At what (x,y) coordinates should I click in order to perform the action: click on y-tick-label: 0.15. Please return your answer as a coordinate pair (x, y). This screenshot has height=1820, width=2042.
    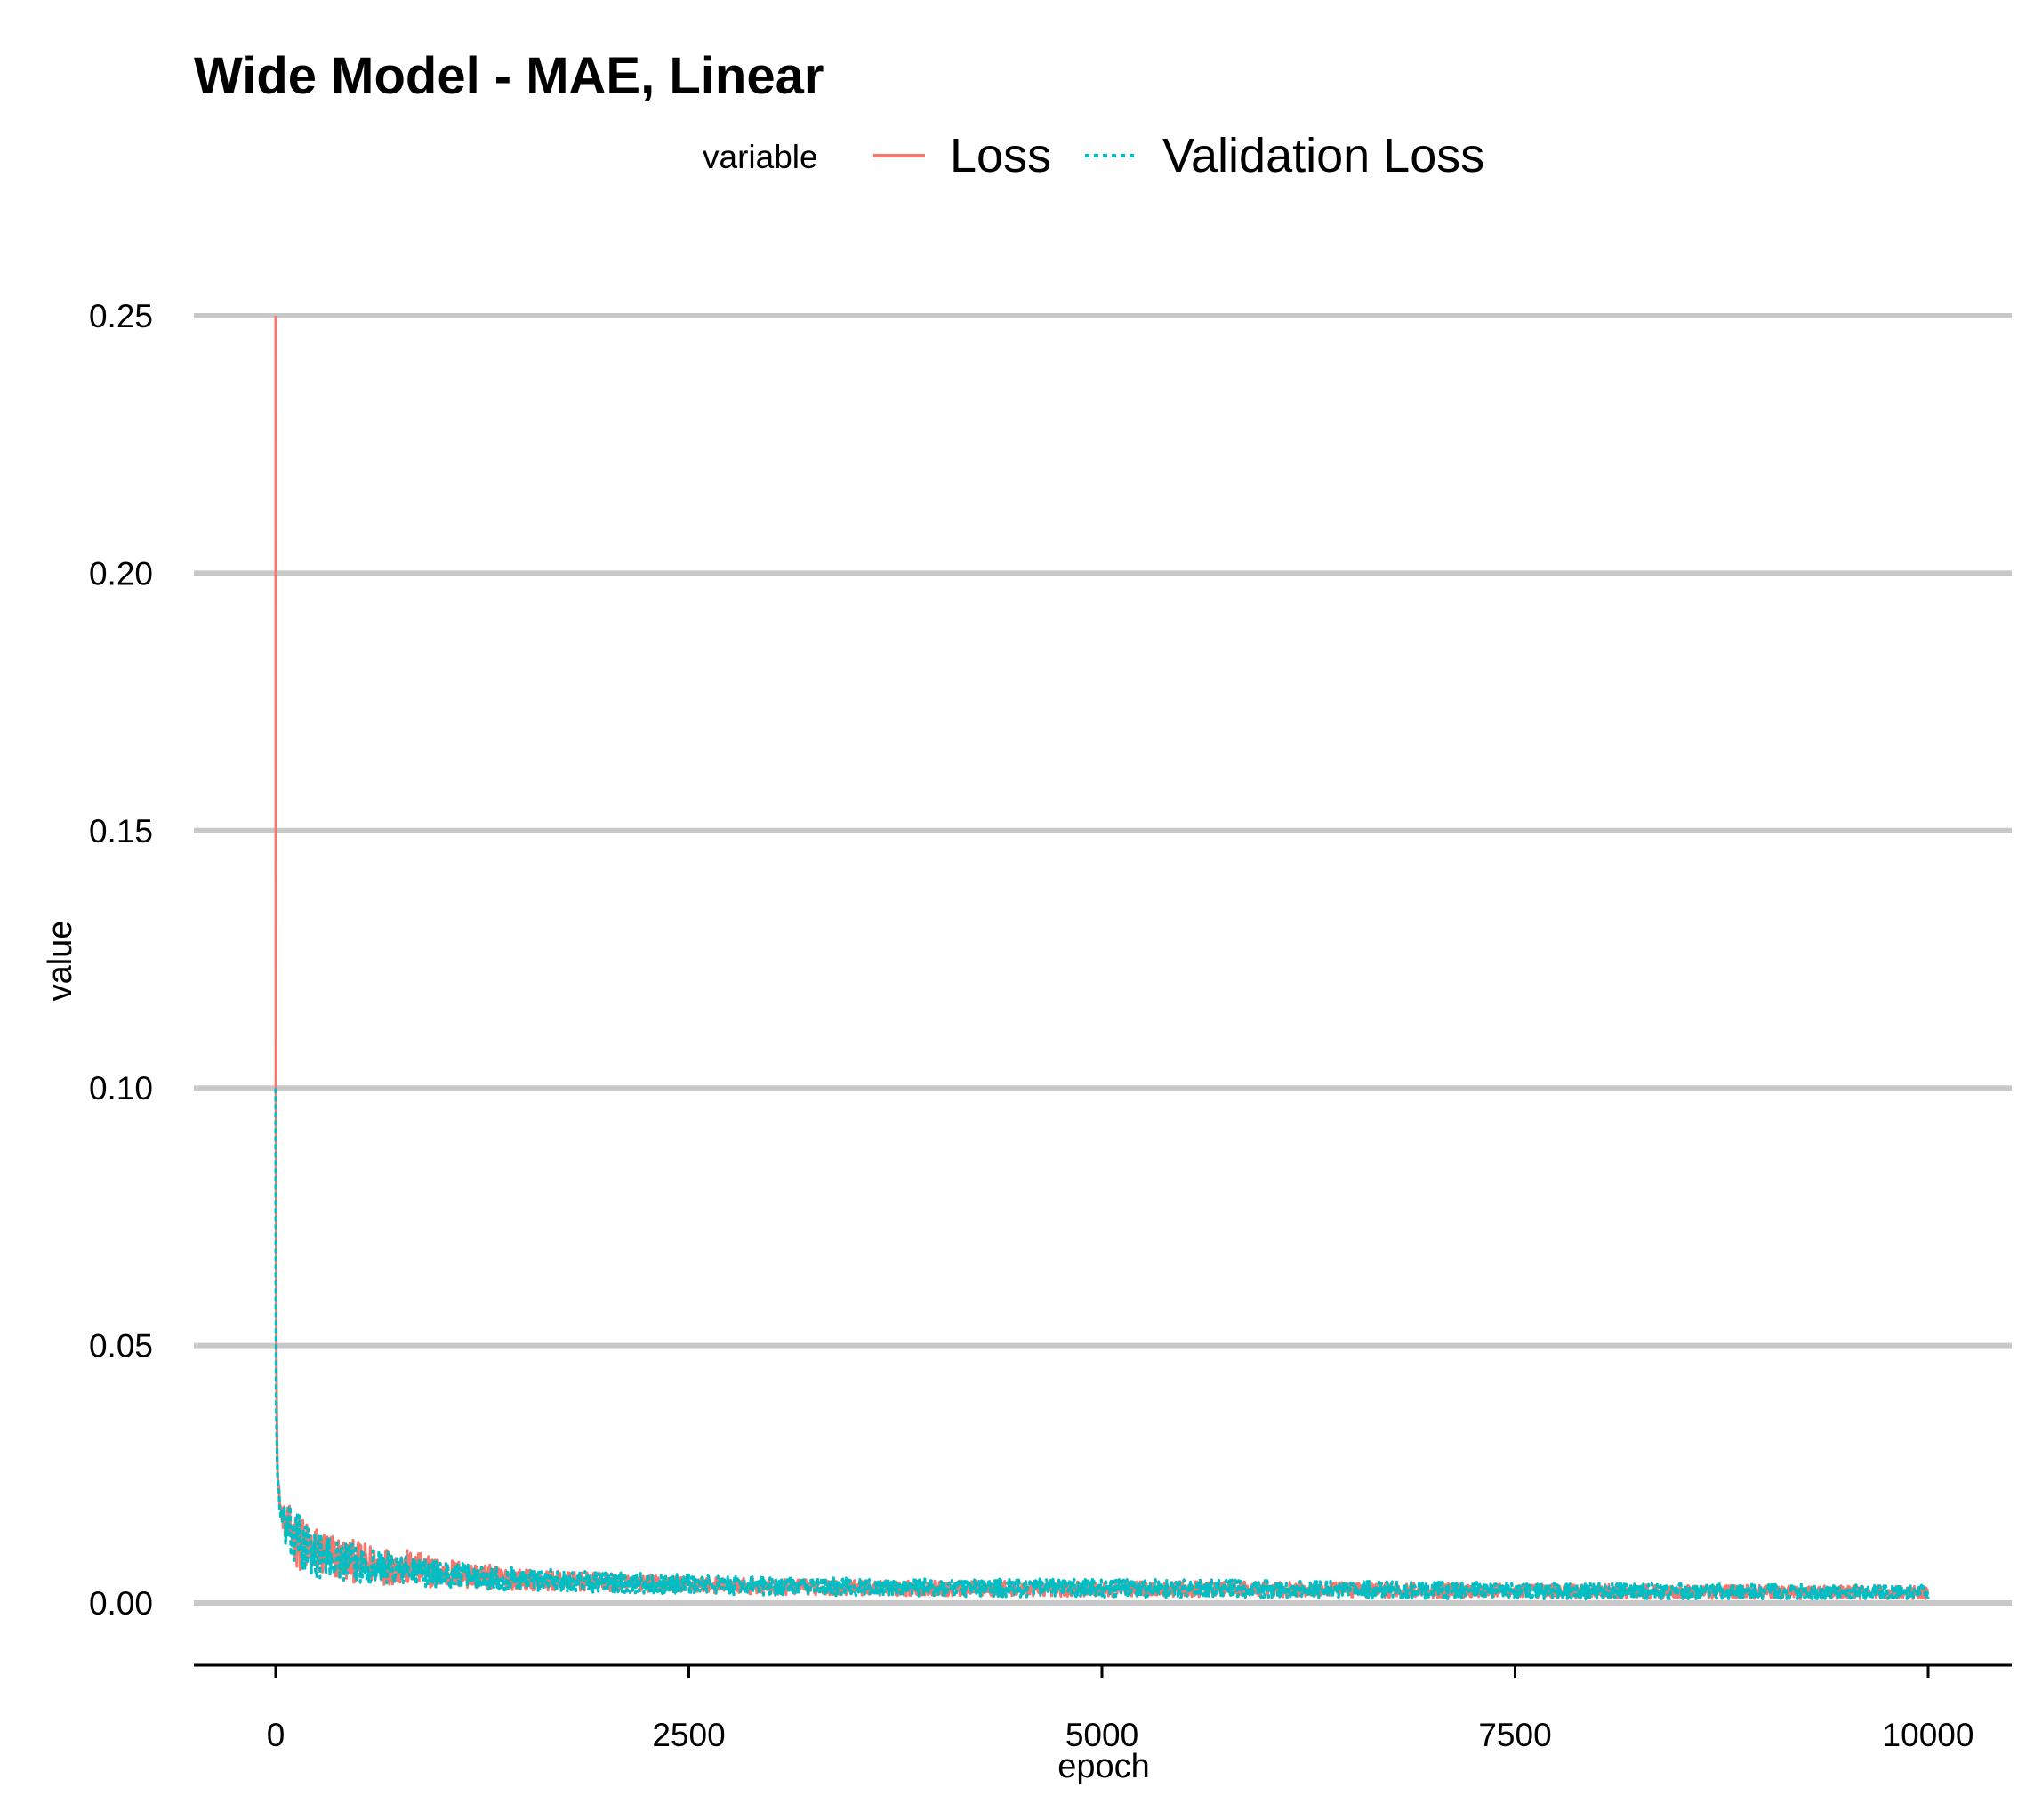
    Looking at the image, I should click on (121, 831).